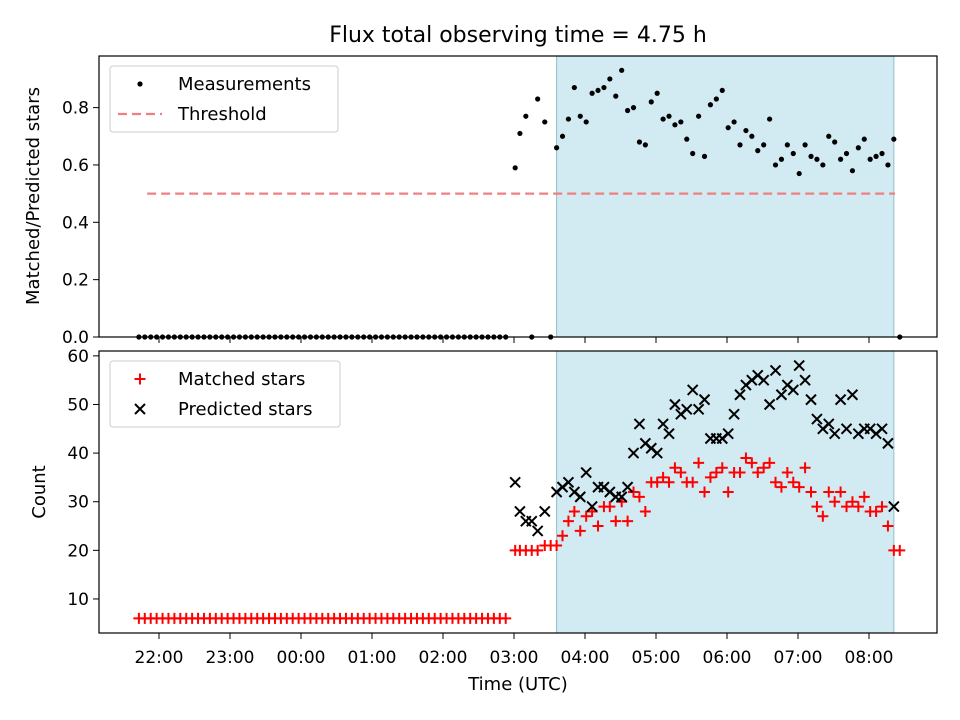 This screenshot has height=720, width=960. Describe the element at coordinates (78, 454) in the screenshot. I see `bottom-y-tick-label: 40` at that location.